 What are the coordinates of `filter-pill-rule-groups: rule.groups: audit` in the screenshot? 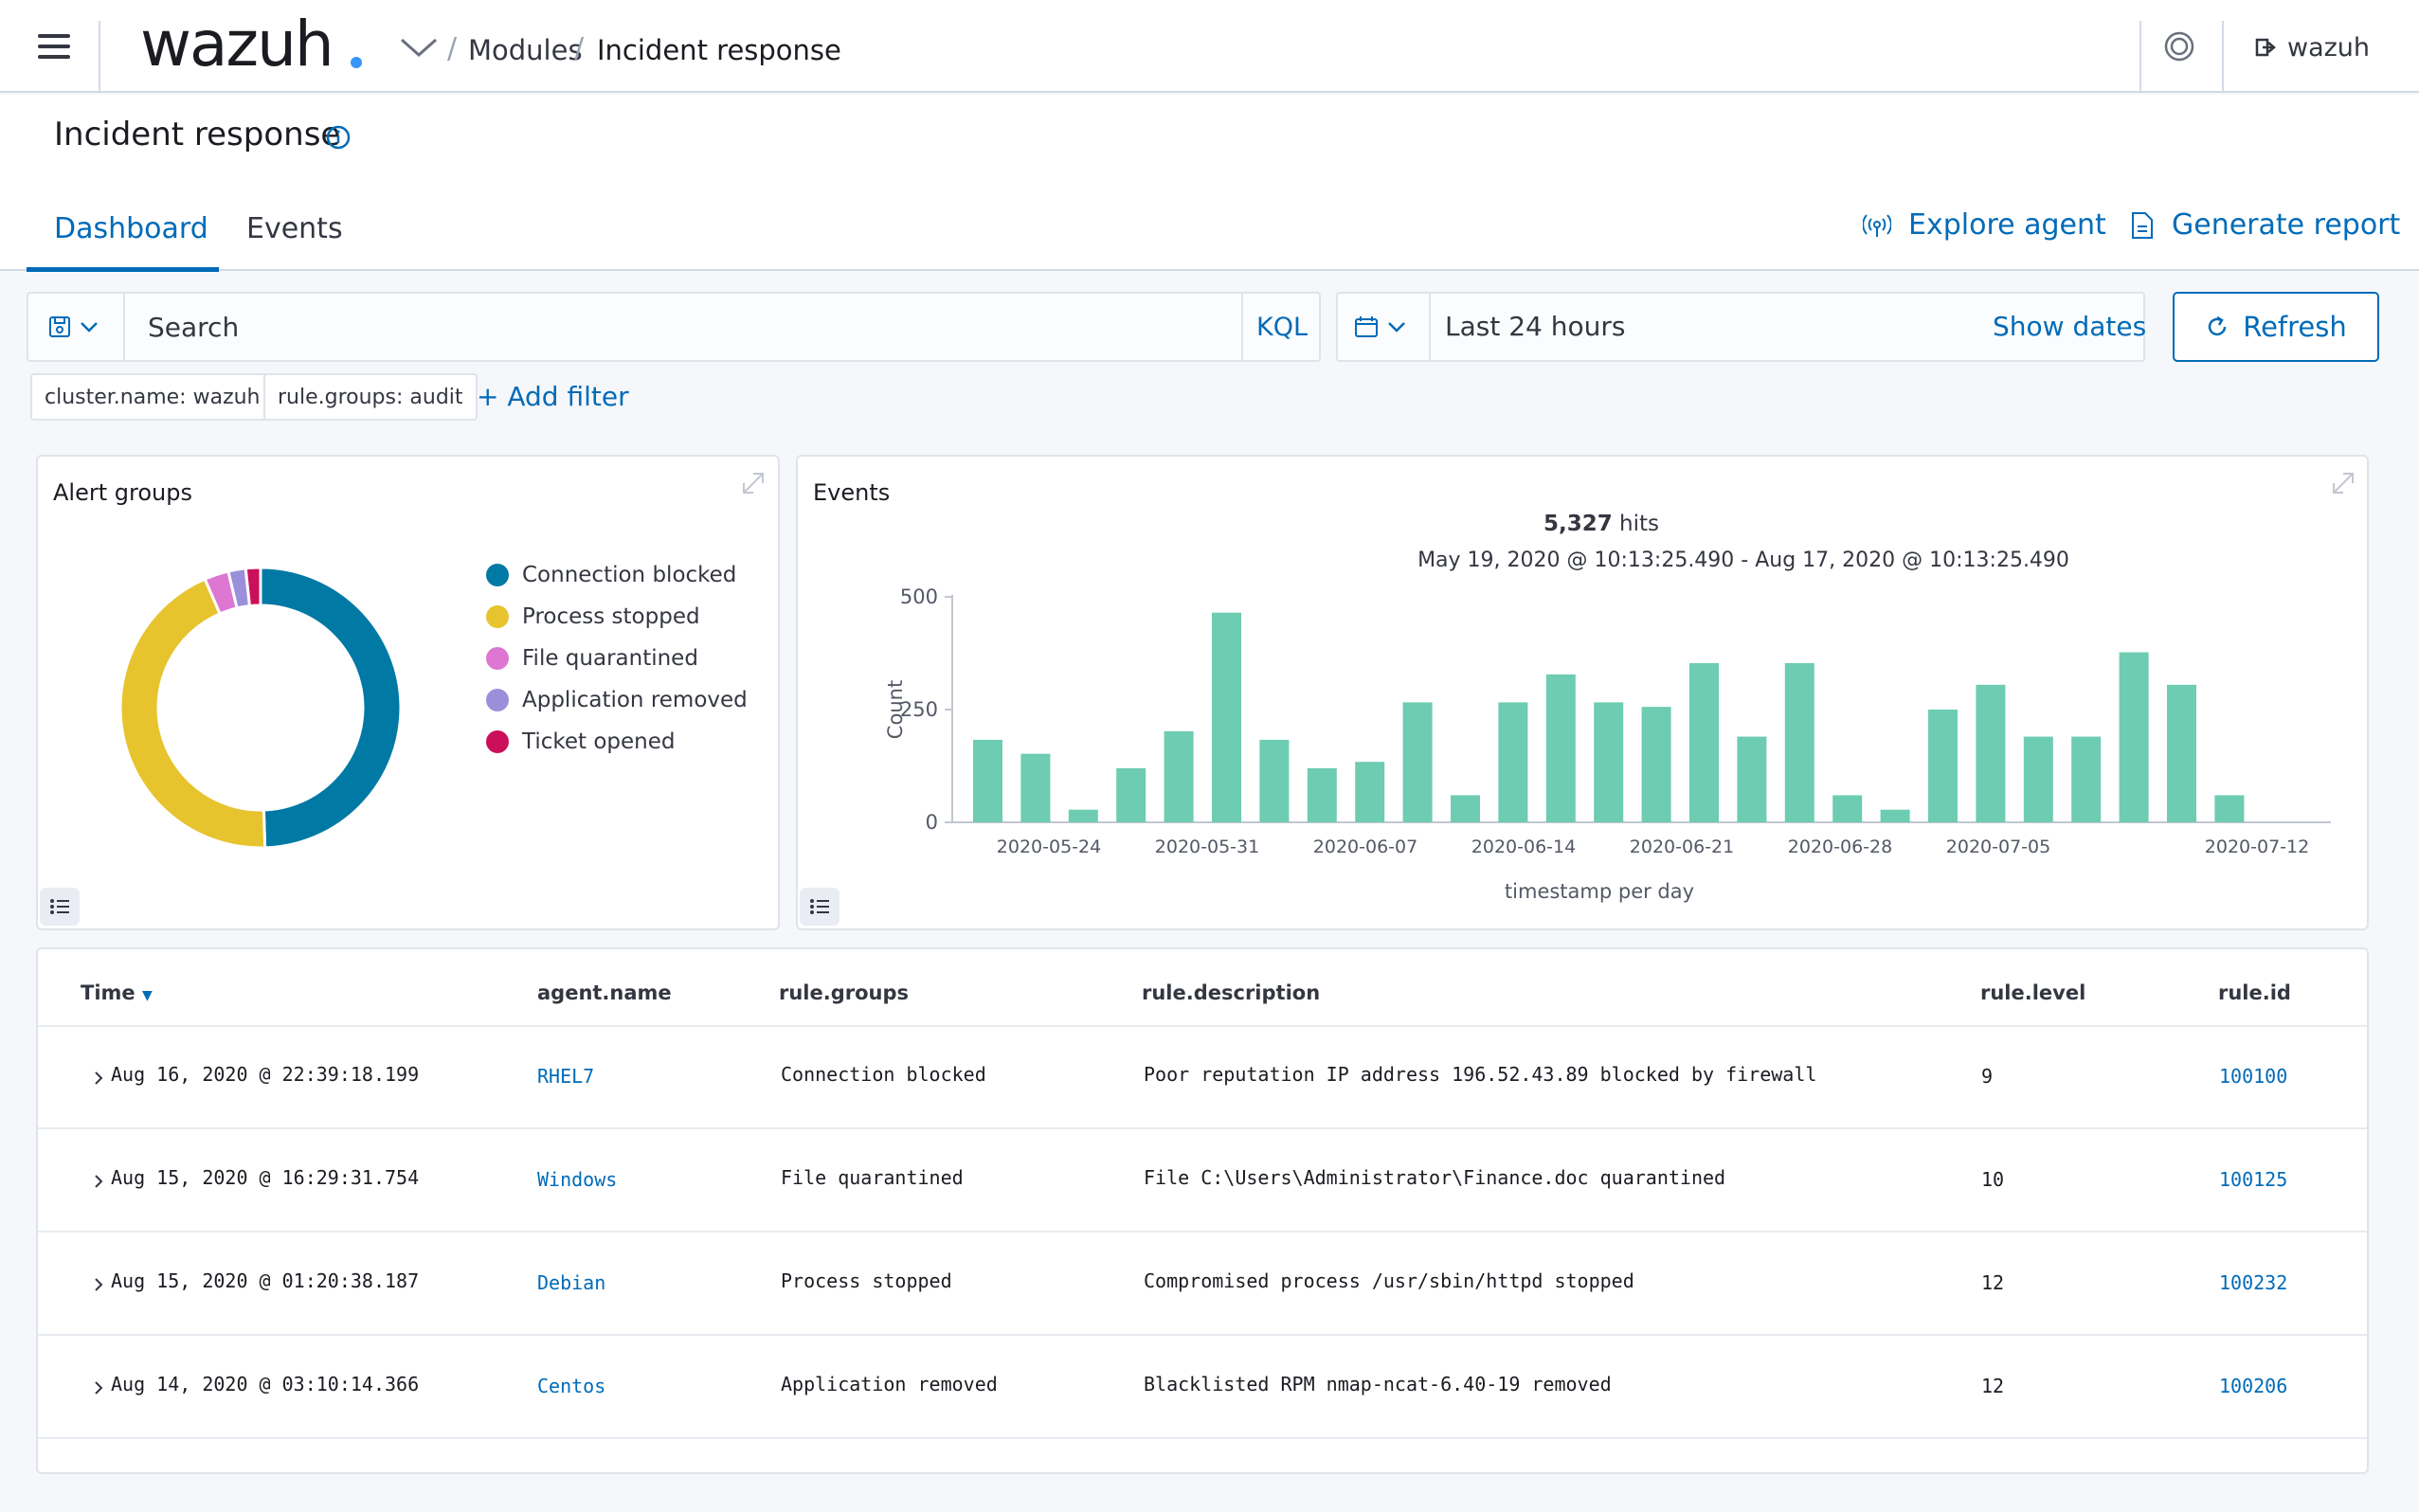 It's located at (370, 397).